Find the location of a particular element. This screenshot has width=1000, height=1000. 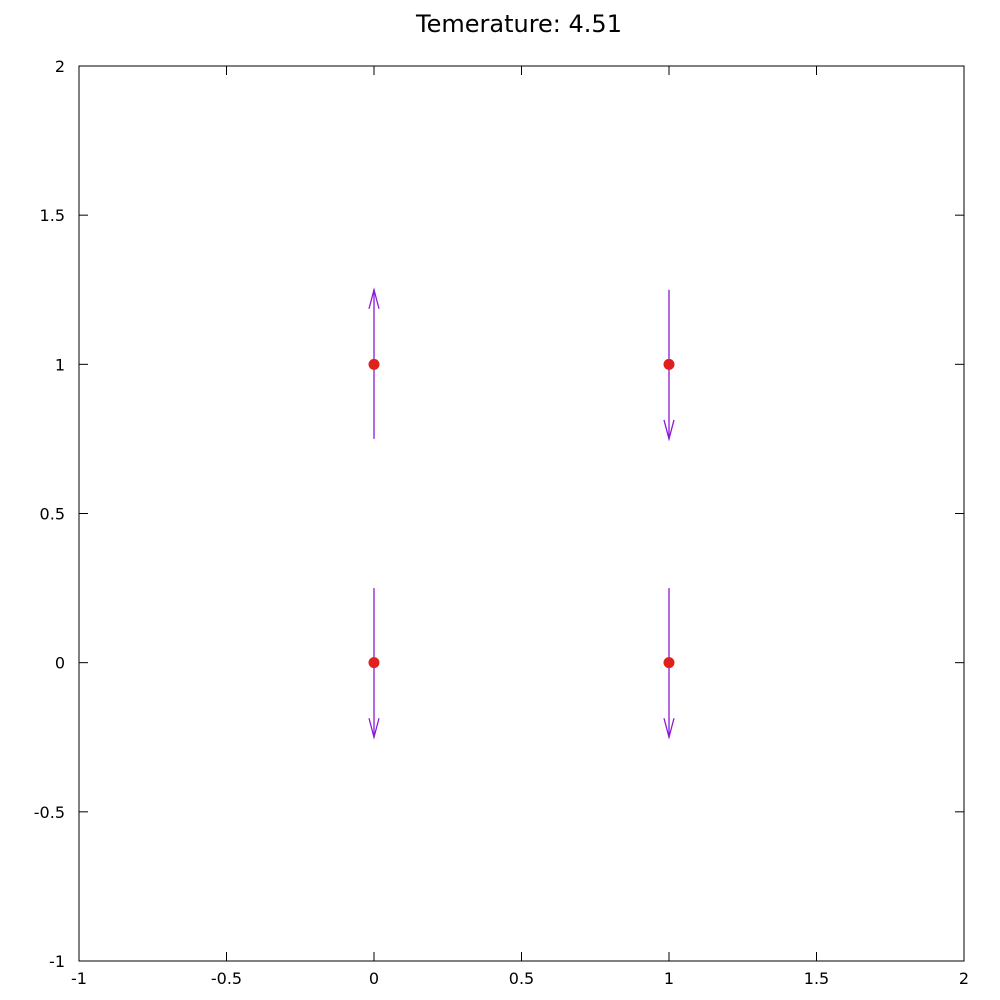

x-tick-label: 0 is located at coordinates (374, 978).